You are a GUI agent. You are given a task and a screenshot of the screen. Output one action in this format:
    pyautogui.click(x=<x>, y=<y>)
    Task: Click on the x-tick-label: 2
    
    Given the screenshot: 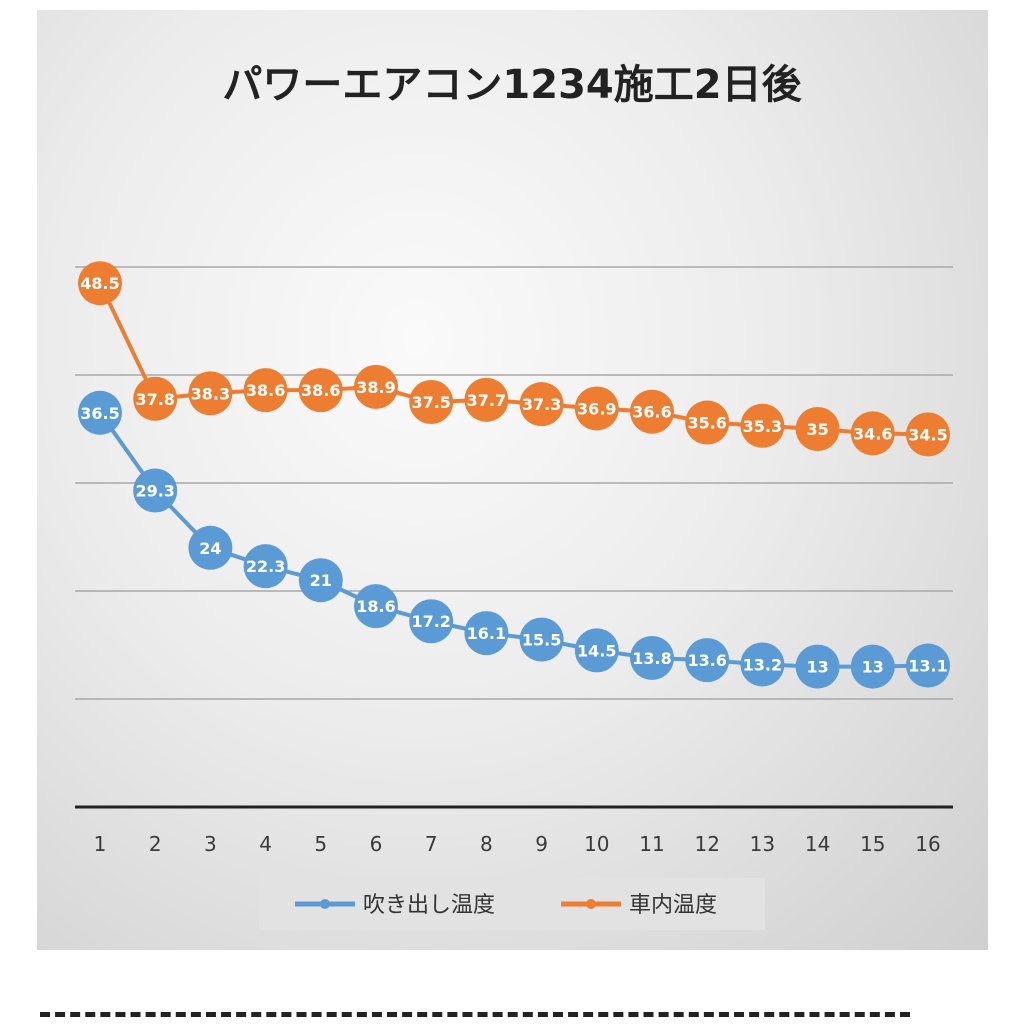 What is the action you would take?
    pyautogui.click(x=155, y=844)
    